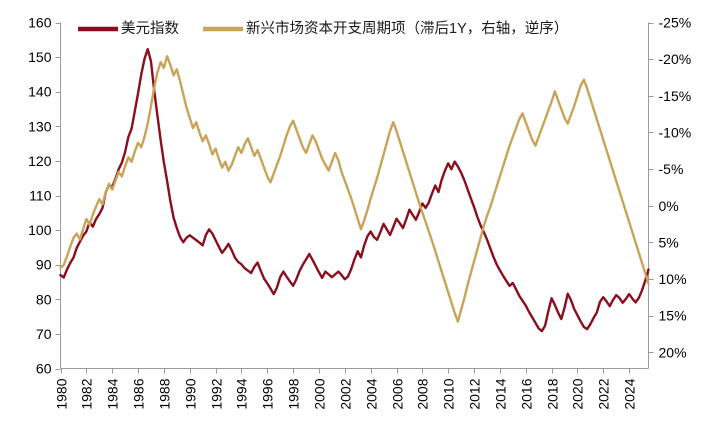 This screenshot has width=713, height=436. I want to click on right-axis-tick-labels: -25% -20% -15% -10% -5% 0% 5% 10% 15% 20%, so click(675, 188).